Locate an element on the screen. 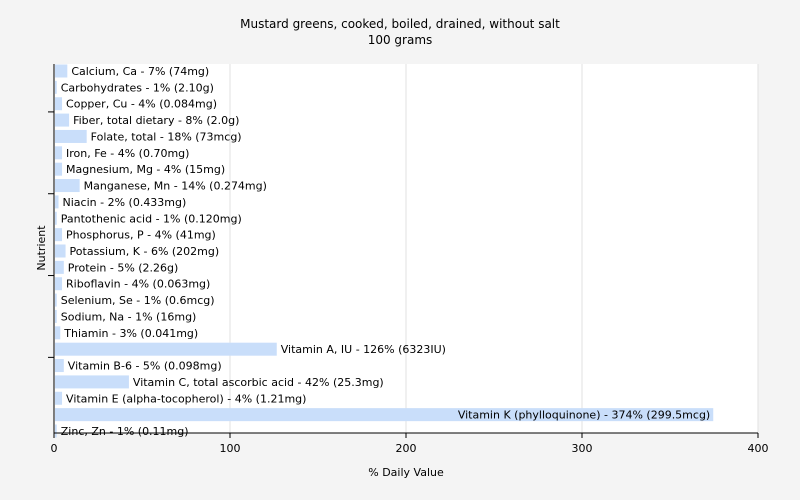 The height and width of the screenshot is (500, 800). bar-label: Iron, Fe - 4% (0.70mg) is located at coordinates (127, 153).